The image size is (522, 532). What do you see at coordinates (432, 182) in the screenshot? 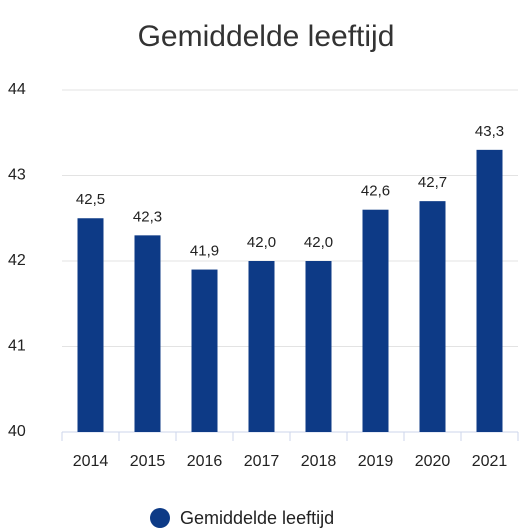
I see `data-label: 42,7` at bounding box center [432, 182].